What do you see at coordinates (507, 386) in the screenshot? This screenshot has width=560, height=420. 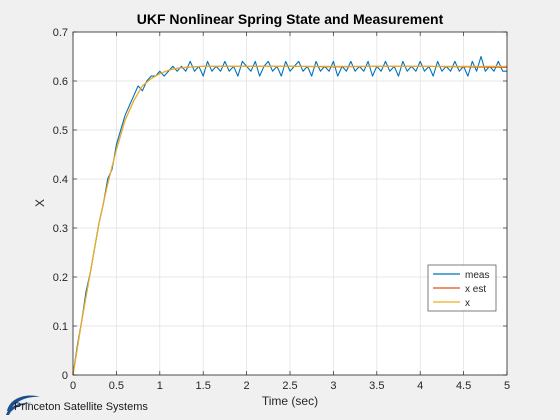 I see `x-tick-label: 5` at bounding box center [507, 386].